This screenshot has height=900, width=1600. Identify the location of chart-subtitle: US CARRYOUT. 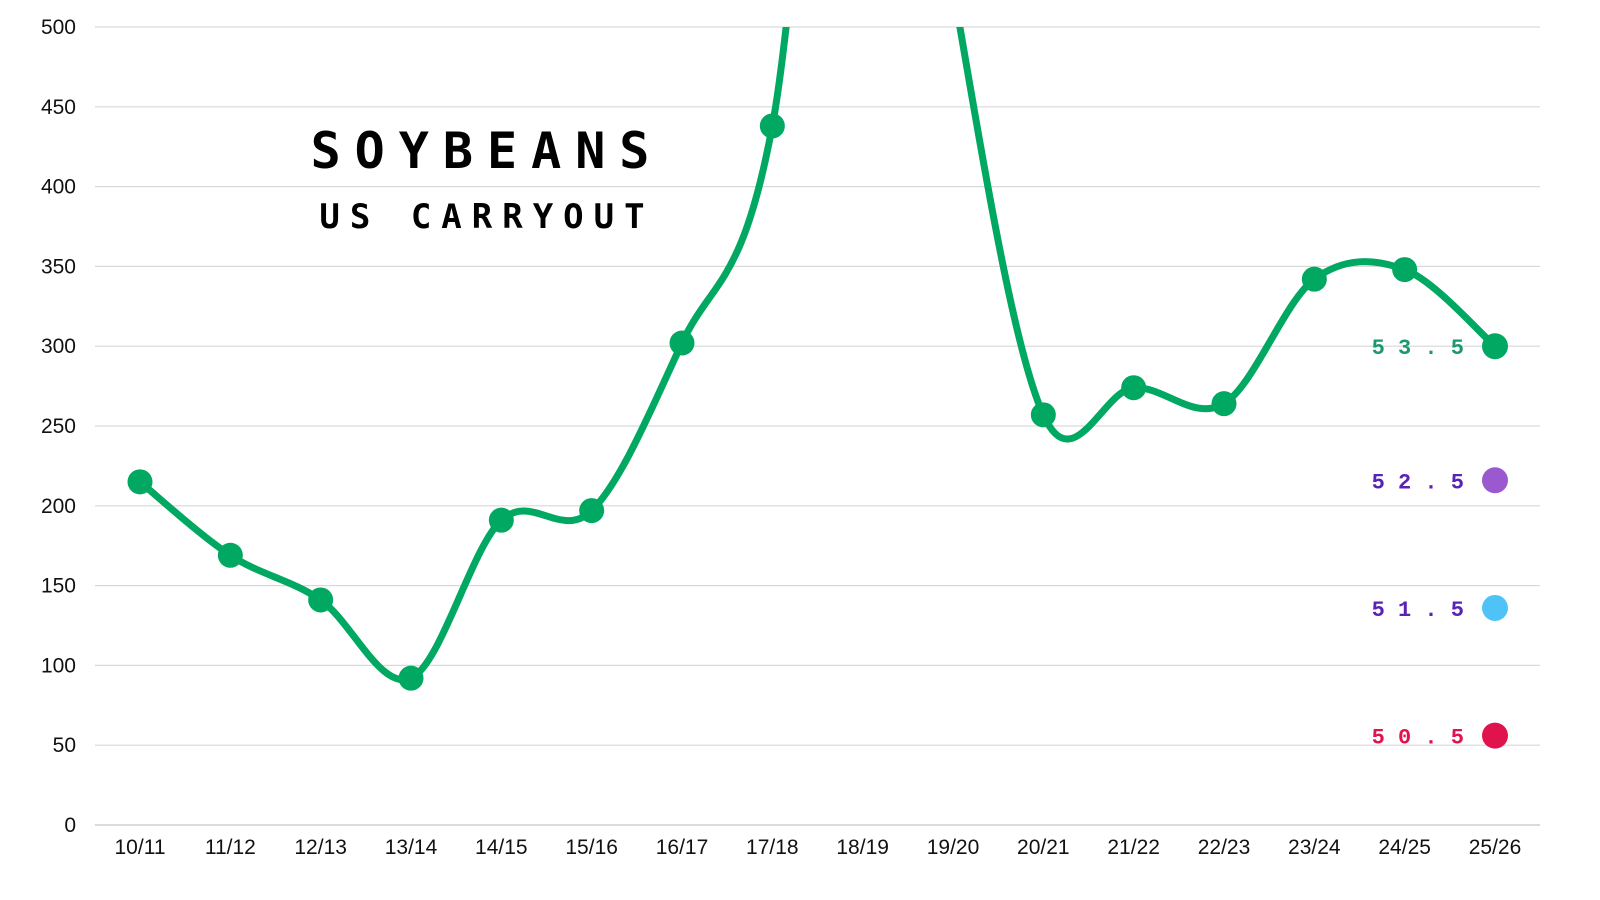
(486, 217).